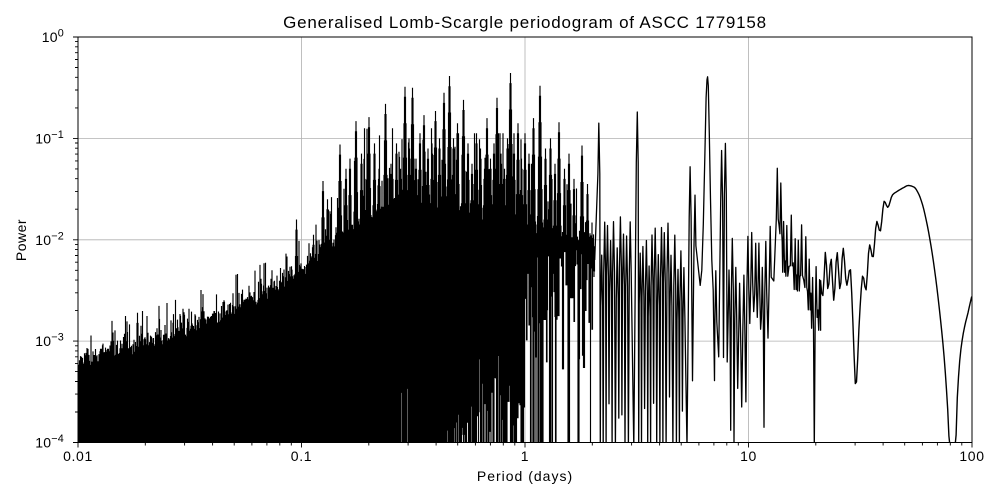 Image resolution: width=1000 pixels, height=500 pixels. What do you see at coordinates (21, 240) in the screenshot?
I see `svg-text: Power` at bounding box center [21, 240].